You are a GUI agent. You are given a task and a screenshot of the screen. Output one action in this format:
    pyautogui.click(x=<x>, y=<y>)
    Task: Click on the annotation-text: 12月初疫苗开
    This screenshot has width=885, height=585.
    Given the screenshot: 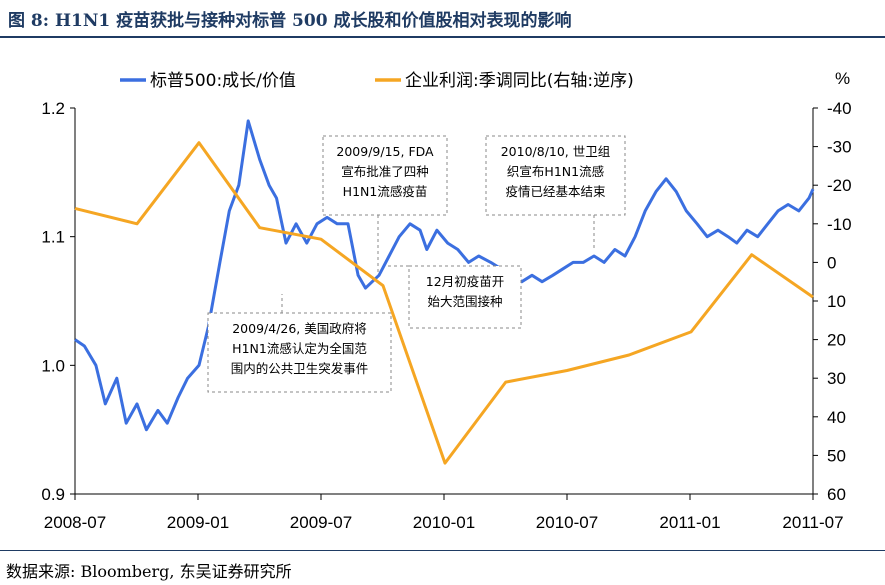 What is the action you would take?
    pyautogui.click(x=465, y=281)
    